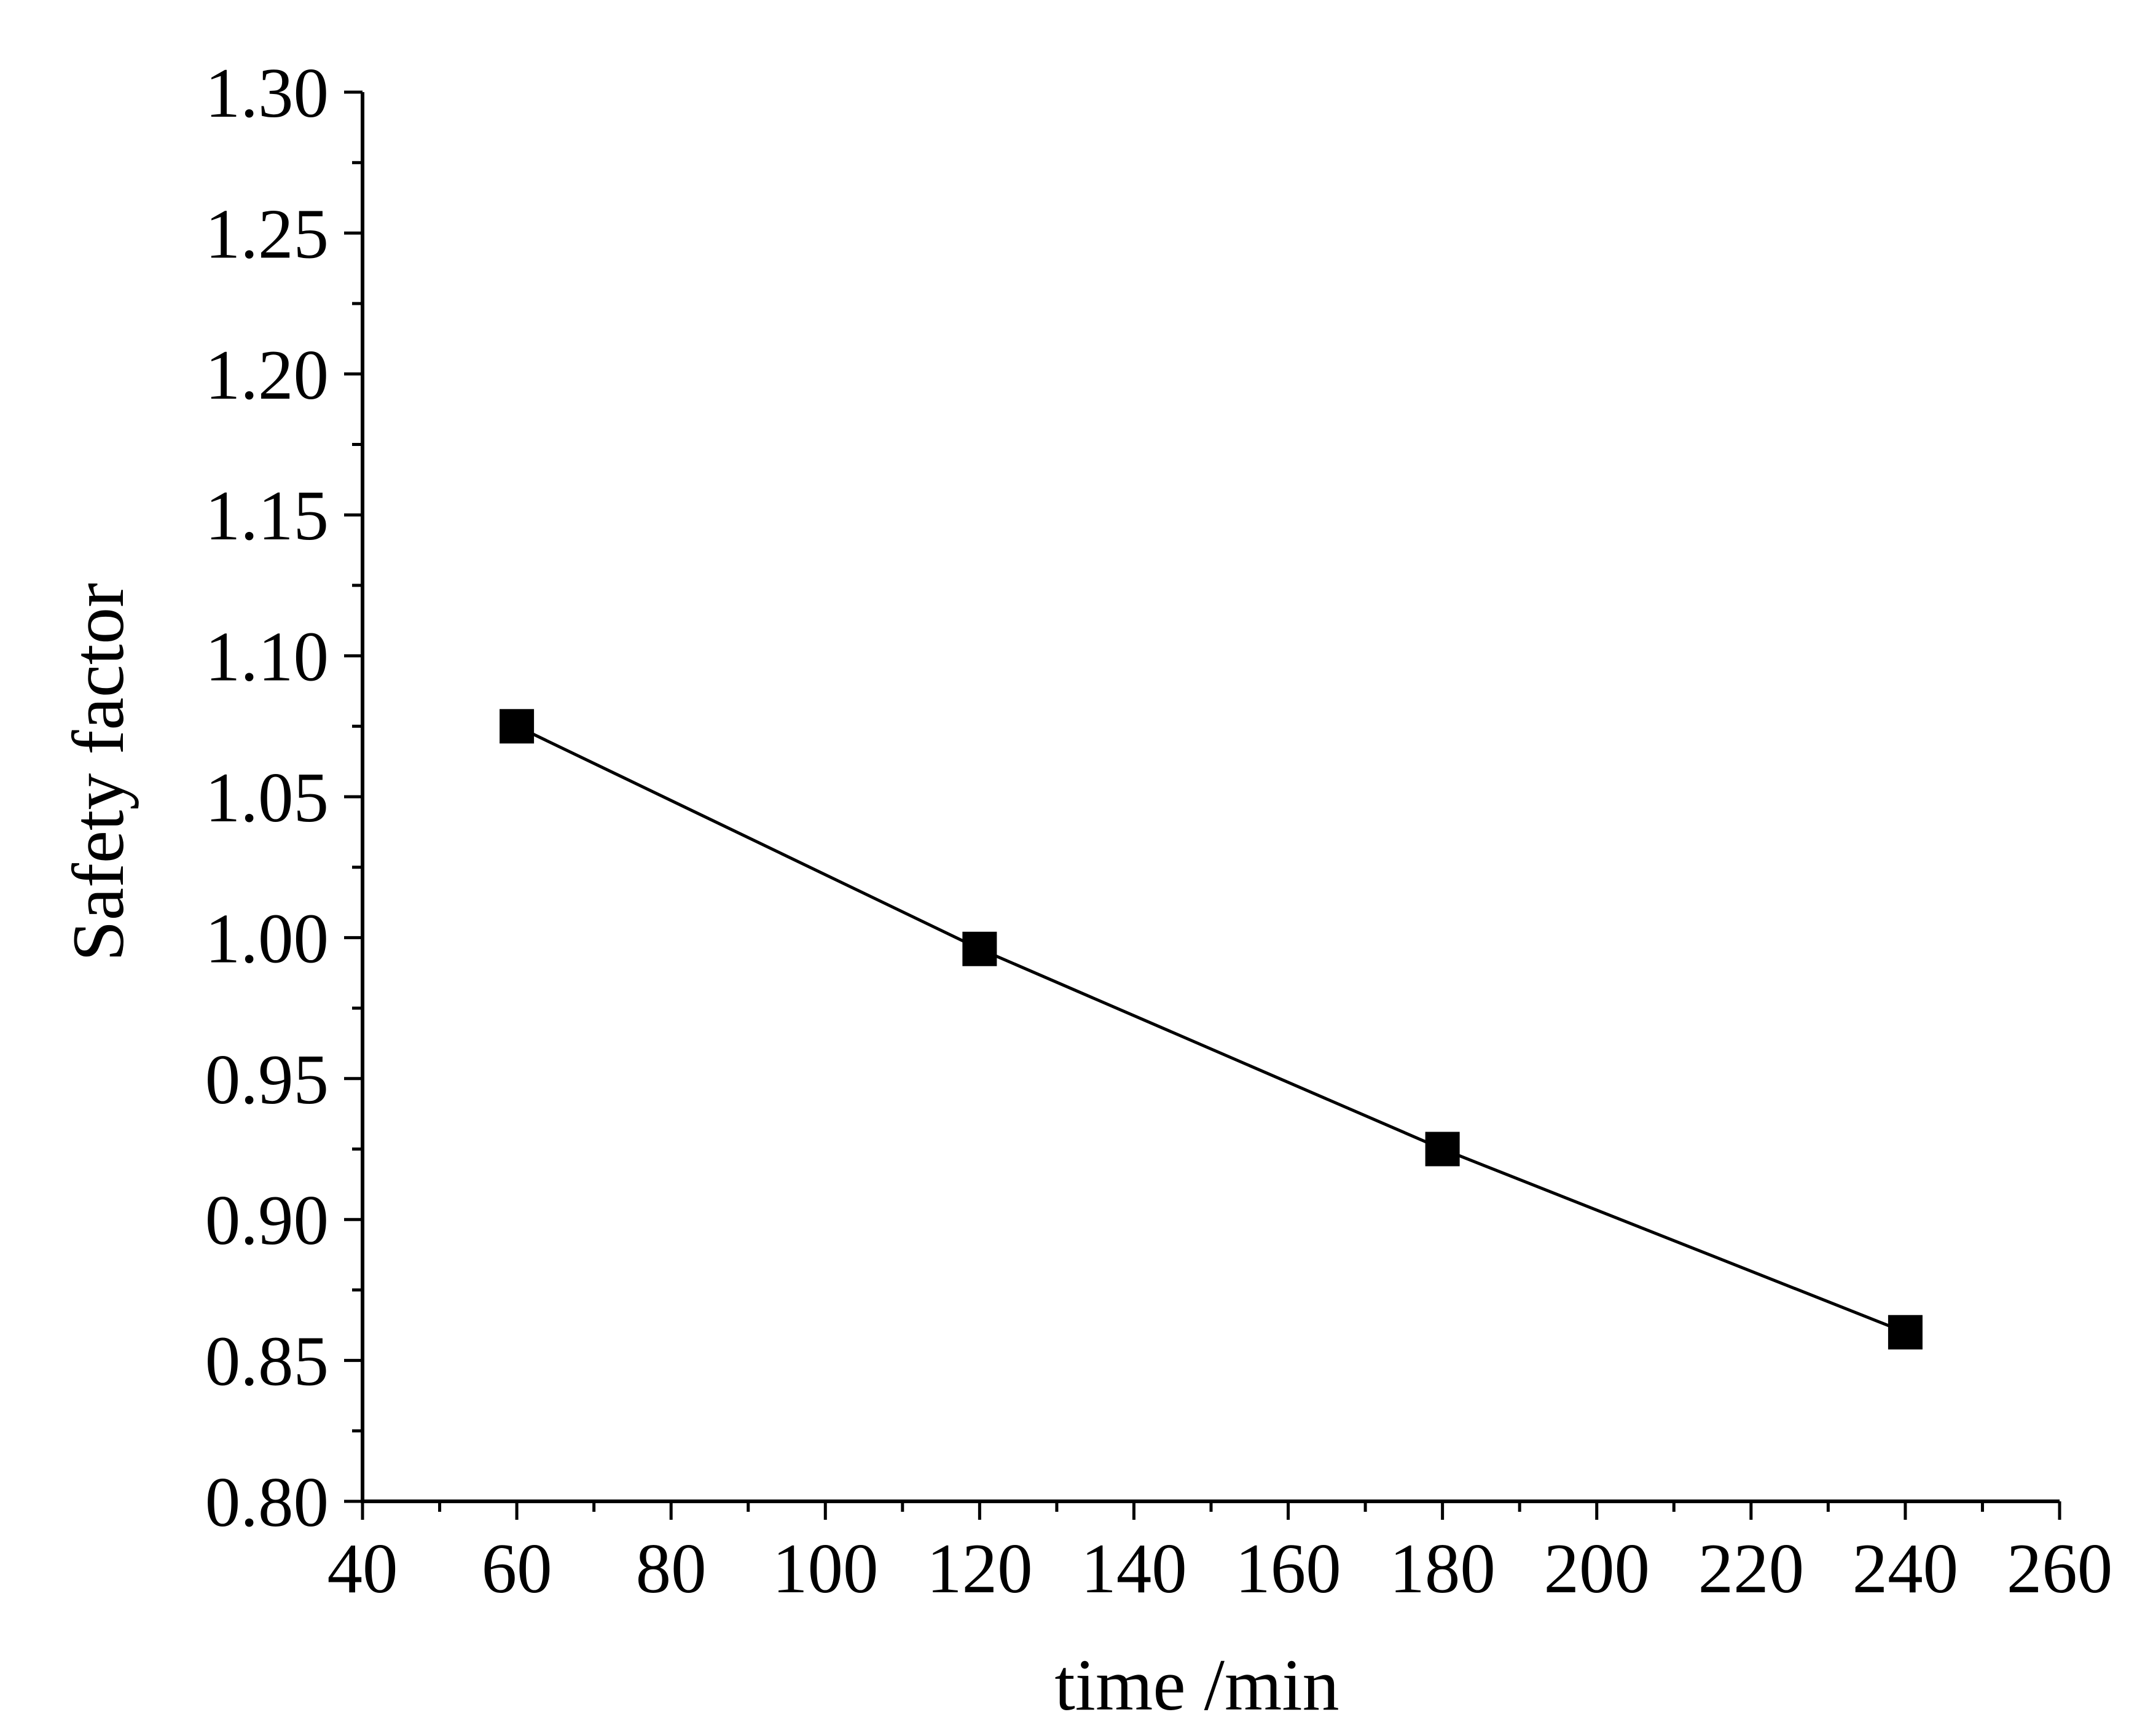 Image resolution: width=2145 pixels, height=1736 pixels. Describe the element at coordinates (267, 1080) in the screenshot. I see `y-tick-label: 0.95` at that location.